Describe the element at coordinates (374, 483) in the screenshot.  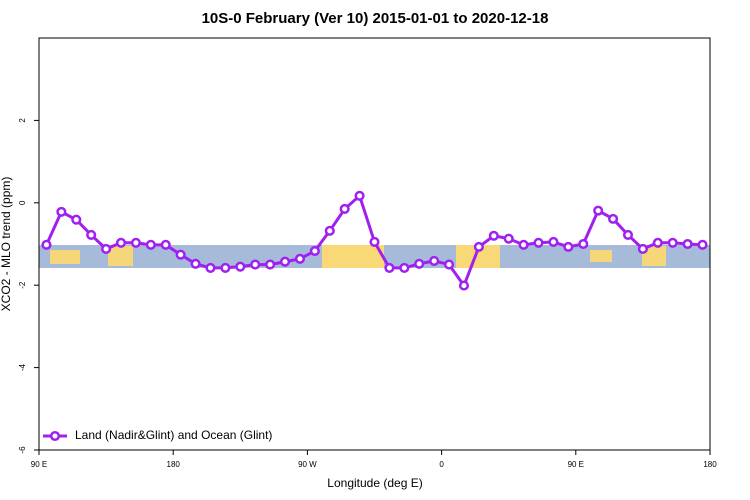
I see `x-axis-label: Longitude (deg E)` at that location.